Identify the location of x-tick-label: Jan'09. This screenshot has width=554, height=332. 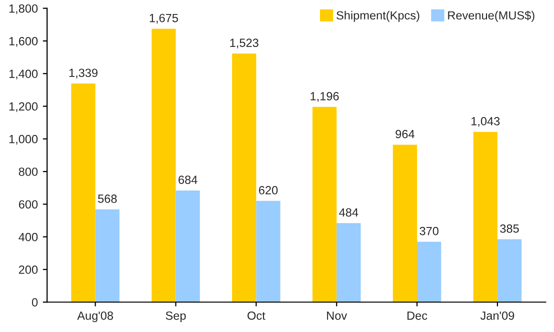
(497, 315).